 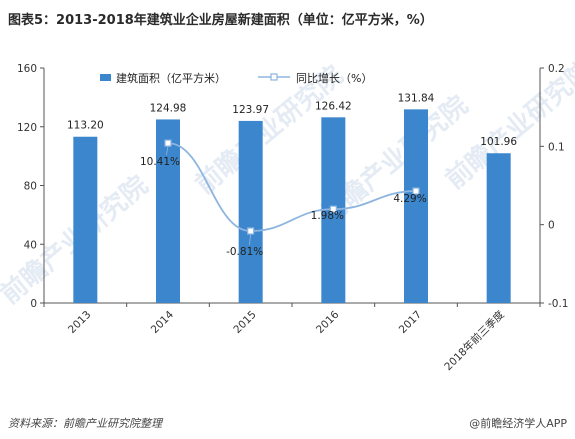 What do you see at coordinates (33, 304) in the screenshot?
I see `y-left-tick-label: 0` at bounding box center [33, 304].